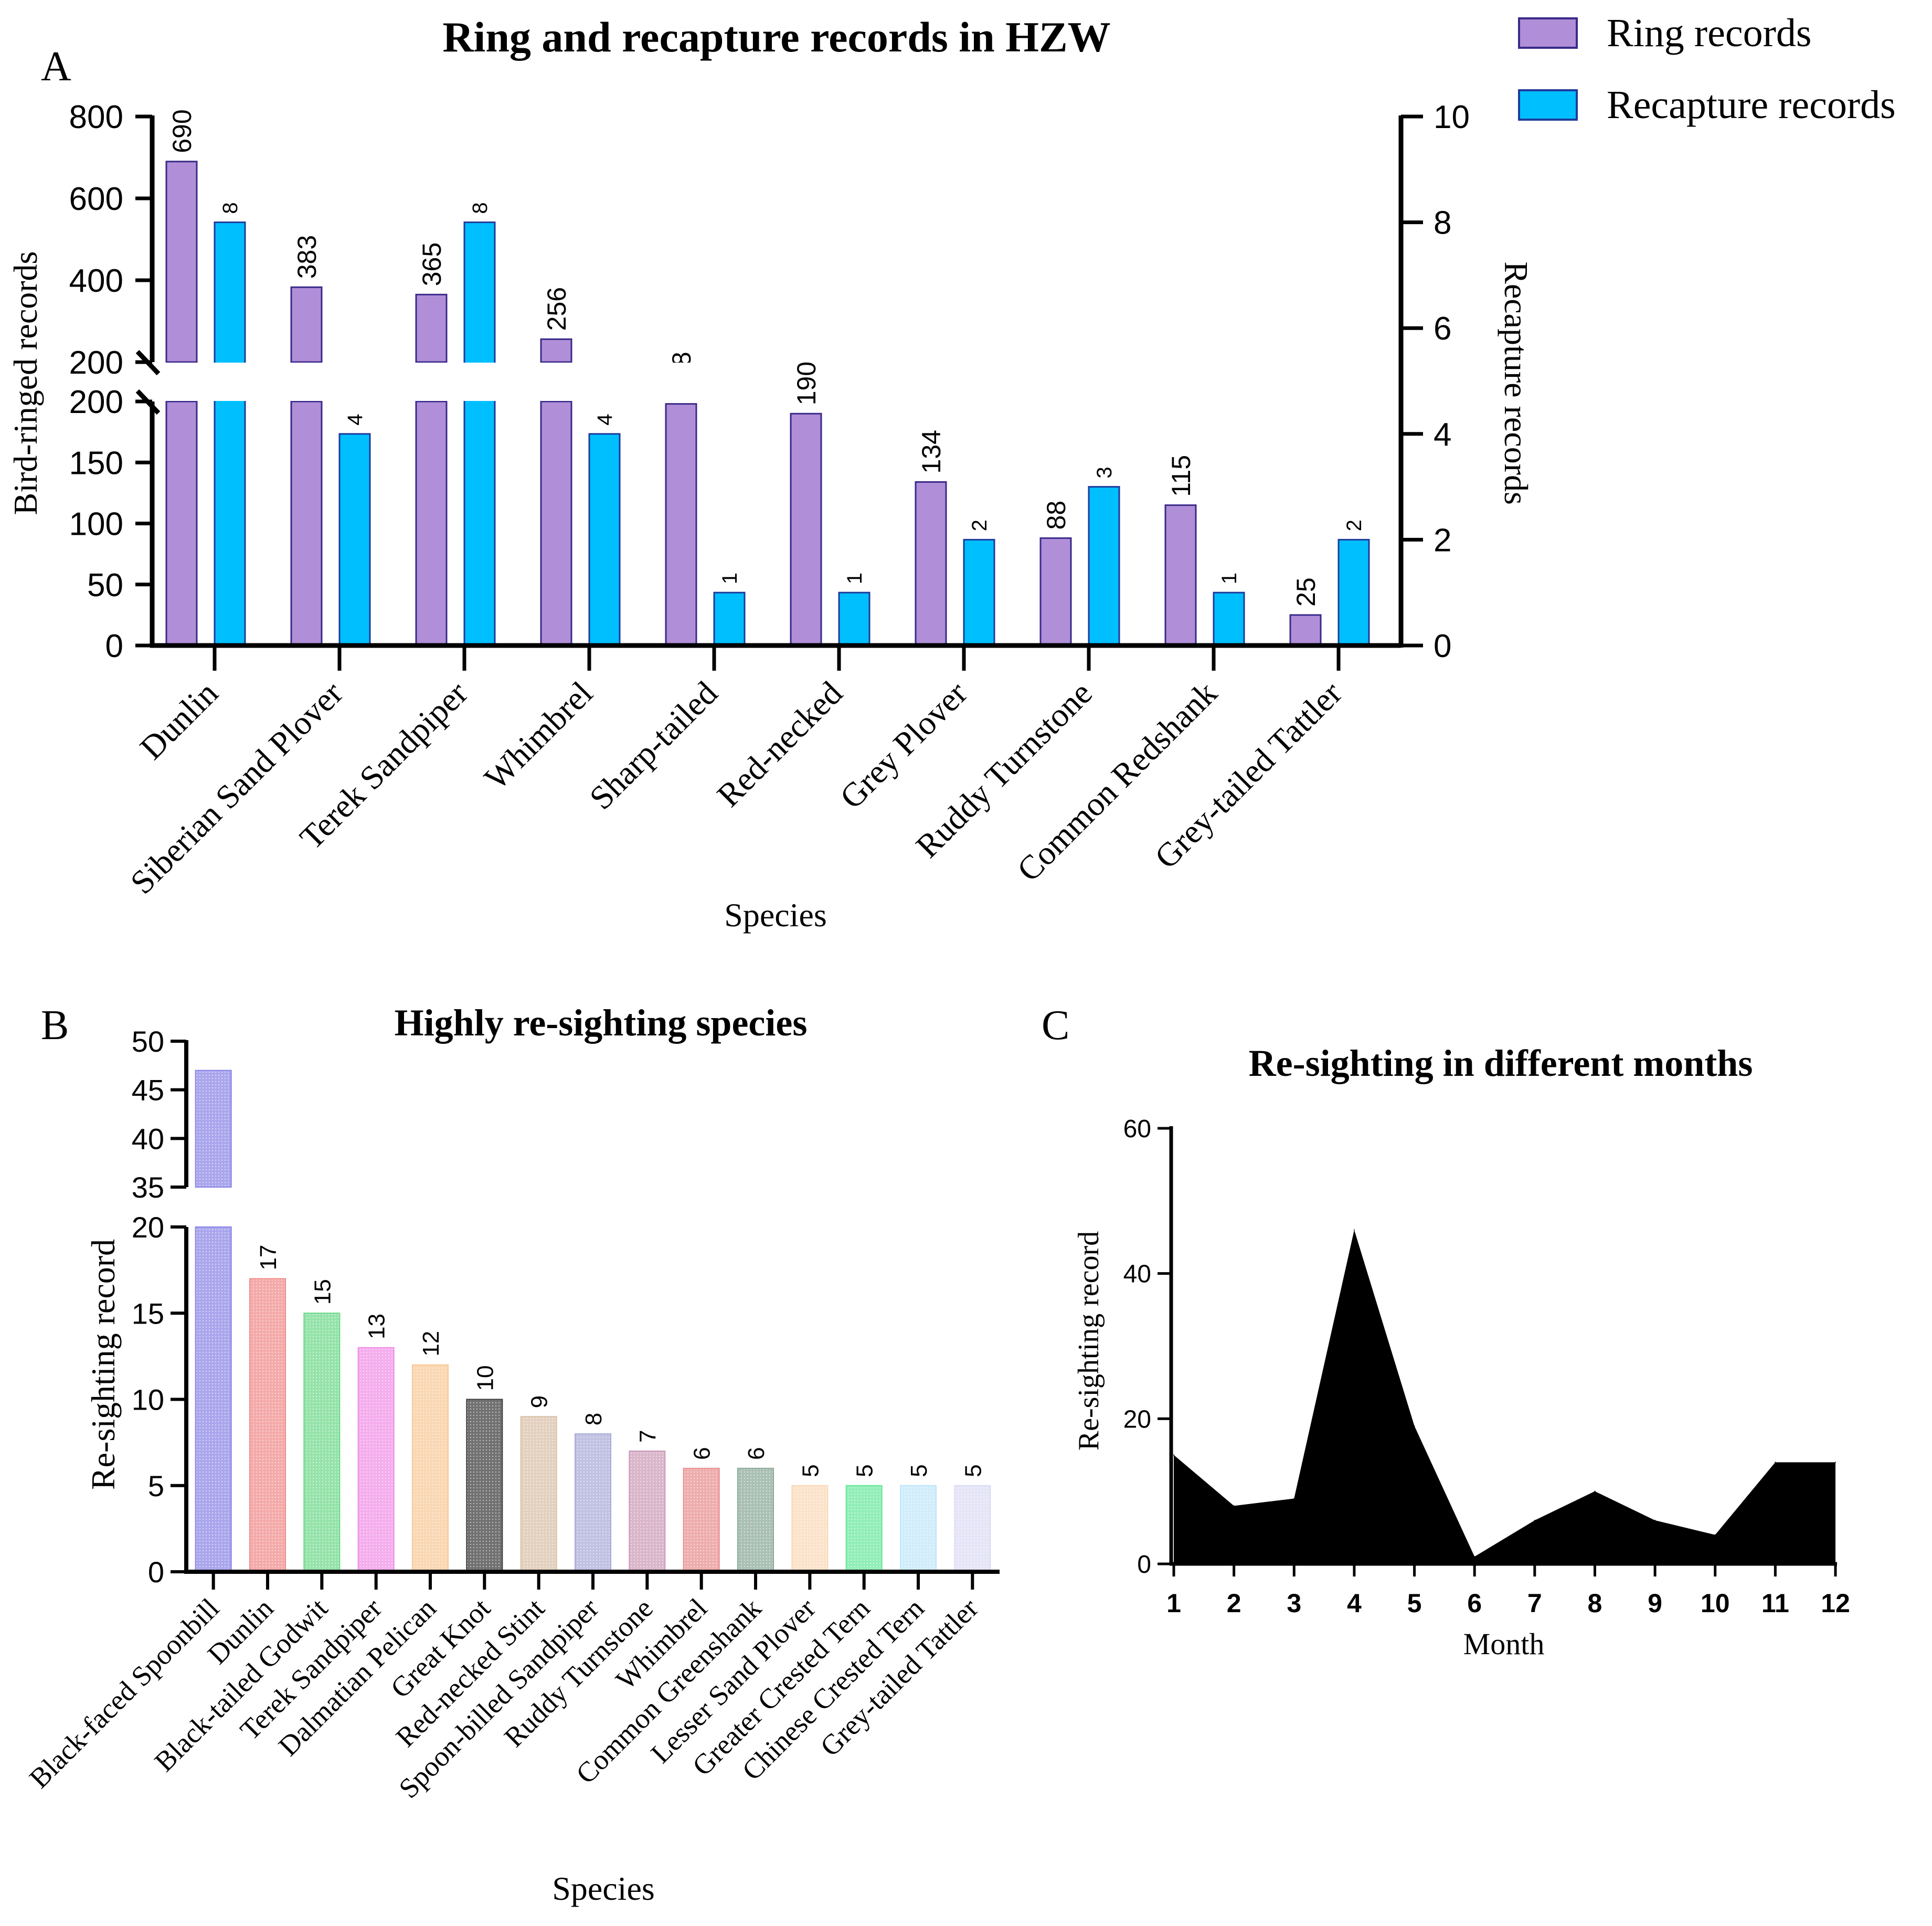 The width and height of the screenshot is (1932, 1926). What do you see at coordinates (540, 1401) in the screenshot?
I see `resighting-label-red-necked-stint: 9` at bounding box center [540, 1401].